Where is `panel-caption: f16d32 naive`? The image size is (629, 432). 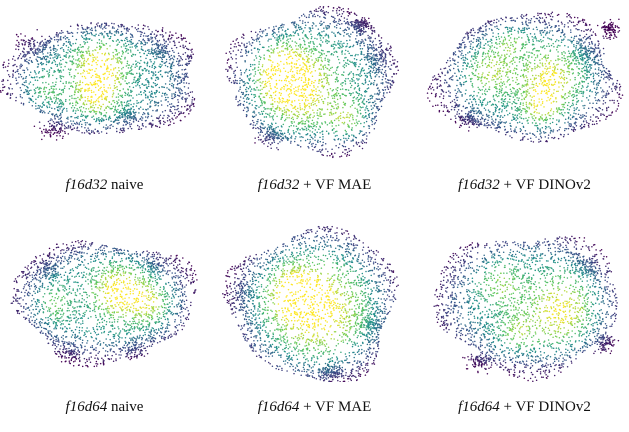 panel-caption: f16d32 naive is located at coordinates (104, 185).